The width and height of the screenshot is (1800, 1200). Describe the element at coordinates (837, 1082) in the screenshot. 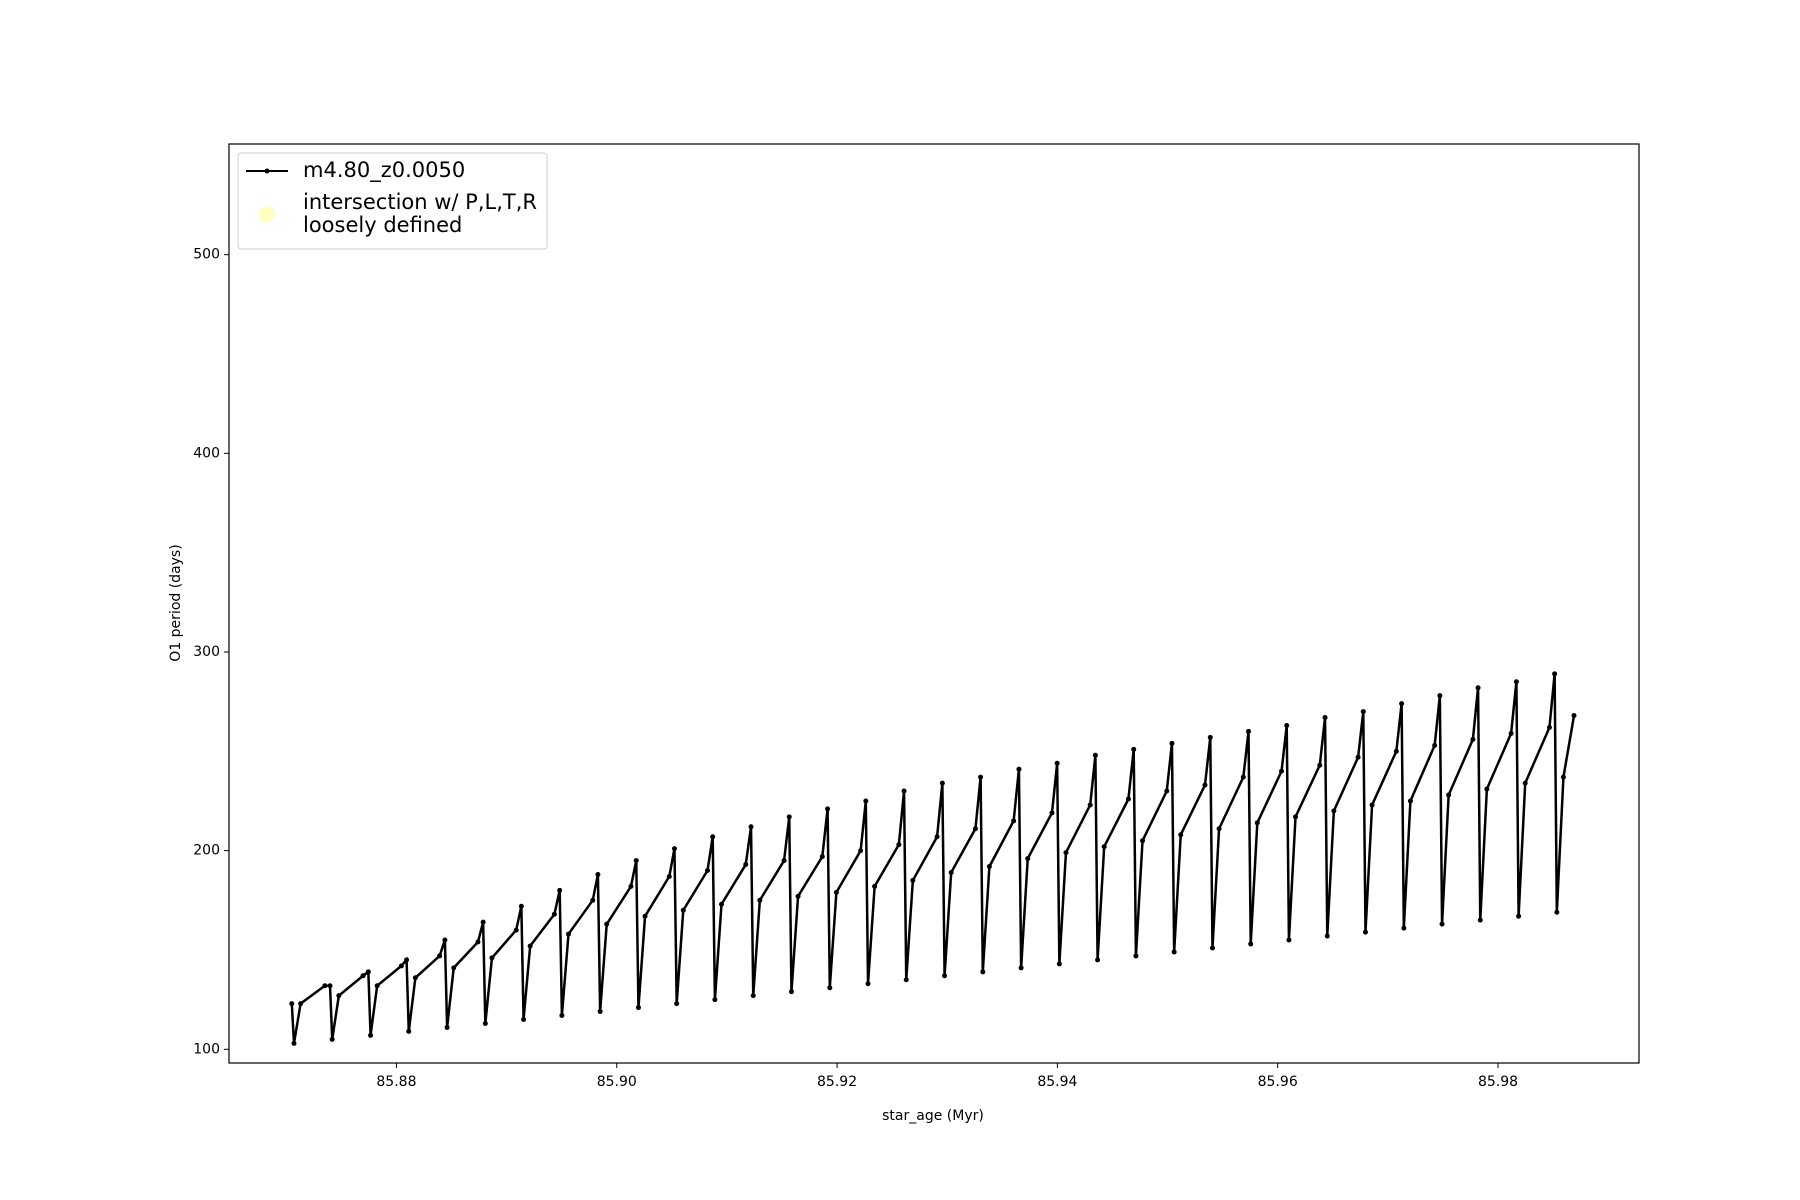

I see `x-tick-label: 85.92` at that location.